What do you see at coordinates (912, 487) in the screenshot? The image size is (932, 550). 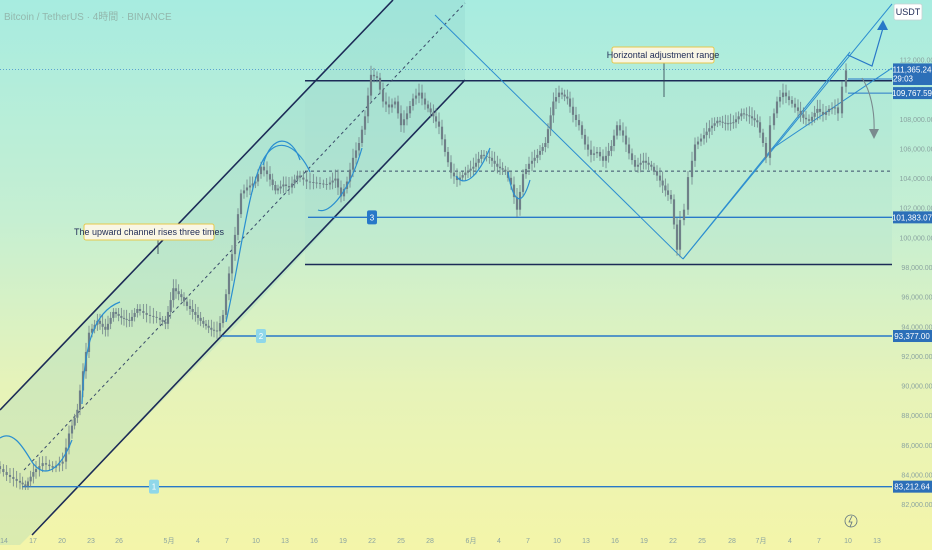 I see `price-tag-label: 83,212.64` at bounding box center [912, 487].